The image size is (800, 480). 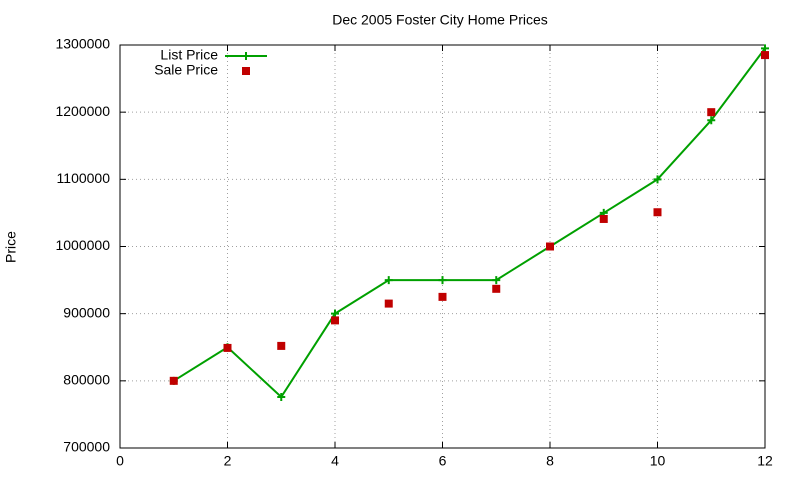 What do you see at coordinates (658, 461) in the screenshot?
I see `x-tick-label: 10` at bounding box center [658, 461].